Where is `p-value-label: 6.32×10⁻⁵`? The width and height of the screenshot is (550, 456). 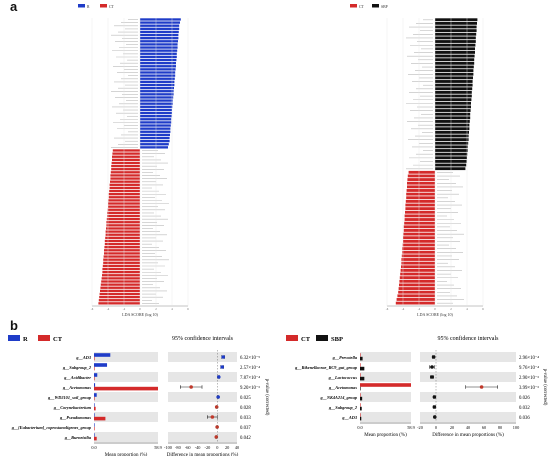
p-value-label: 6.32×10⁻⁵ is located at coordinates (250, 358).